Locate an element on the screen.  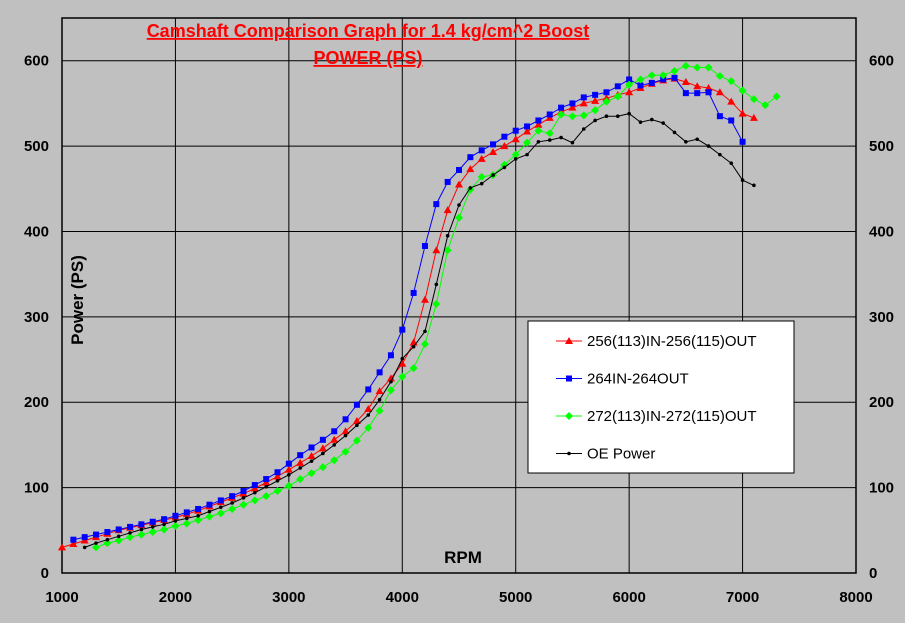
legend-item-4: OE Power is located at coordinates (605, 454).